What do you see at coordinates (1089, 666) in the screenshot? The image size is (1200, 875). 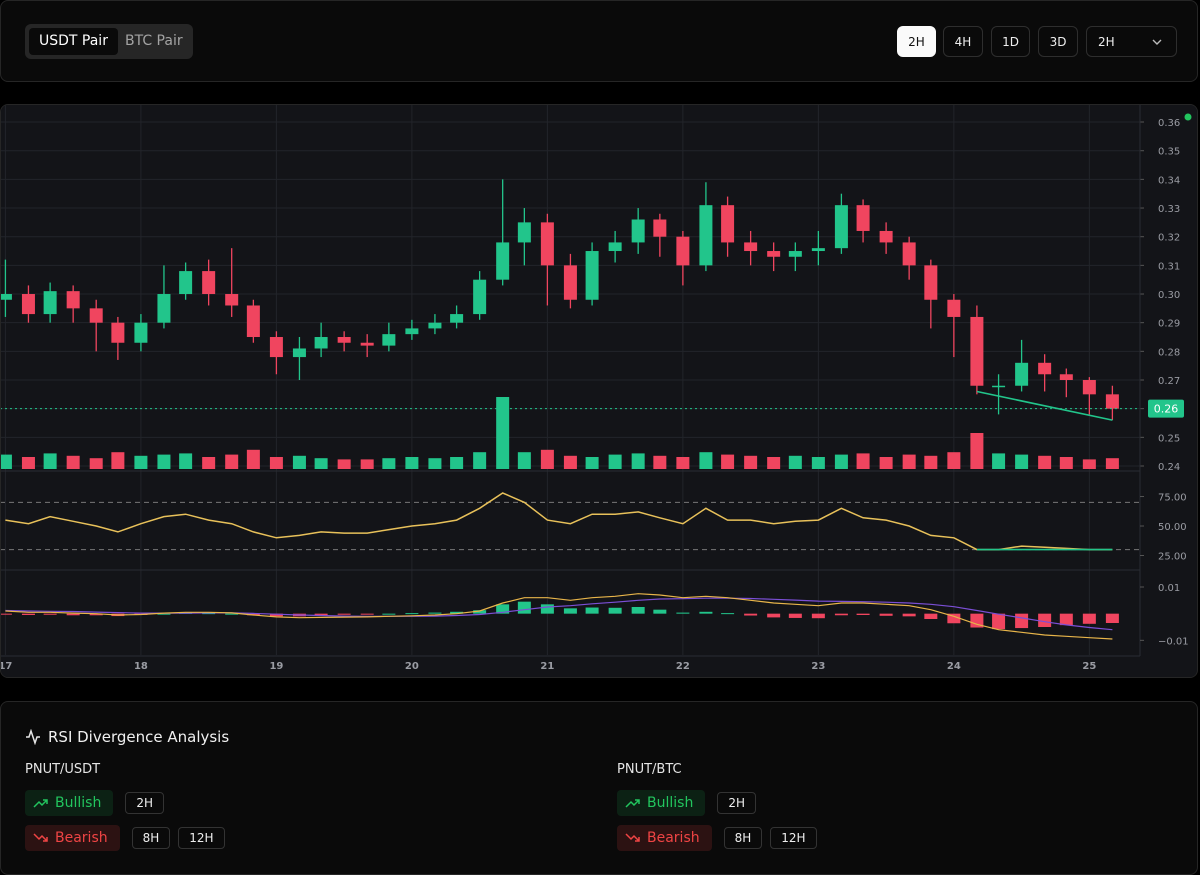 I see `x-tick-label: 25` at bounding box center [1089, 666].